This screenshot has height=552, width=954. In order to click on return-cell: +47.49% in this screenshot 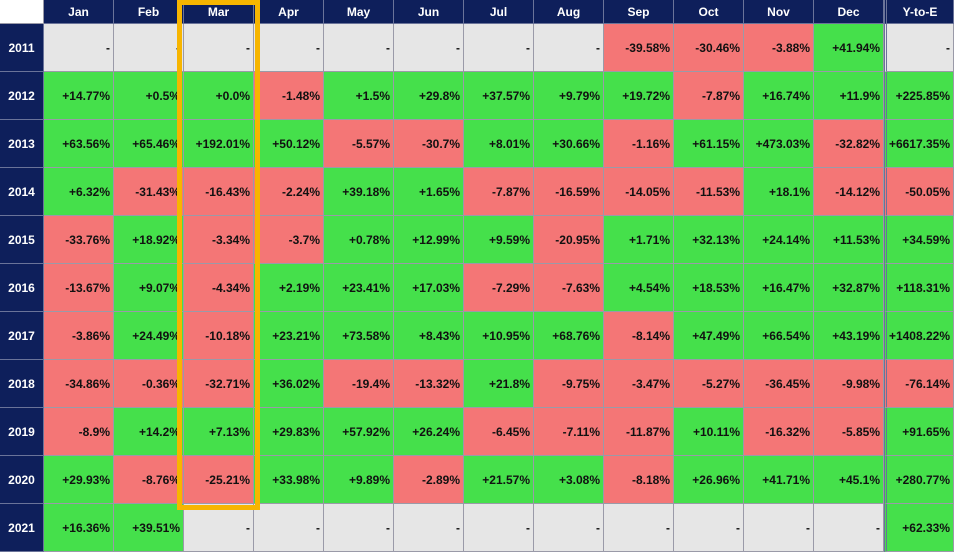, I will do `click(709, 336)`.